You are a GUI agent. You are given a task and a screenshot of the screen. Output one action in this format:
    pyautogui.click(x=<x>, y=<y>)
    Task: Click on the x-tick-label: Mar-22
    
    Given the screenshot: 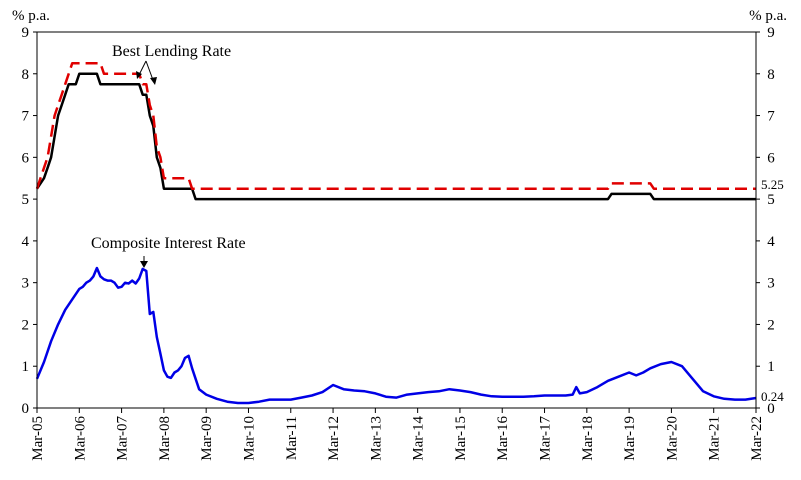 What is the action you would take?
    pyautogui.click(x=757, y=438)
    